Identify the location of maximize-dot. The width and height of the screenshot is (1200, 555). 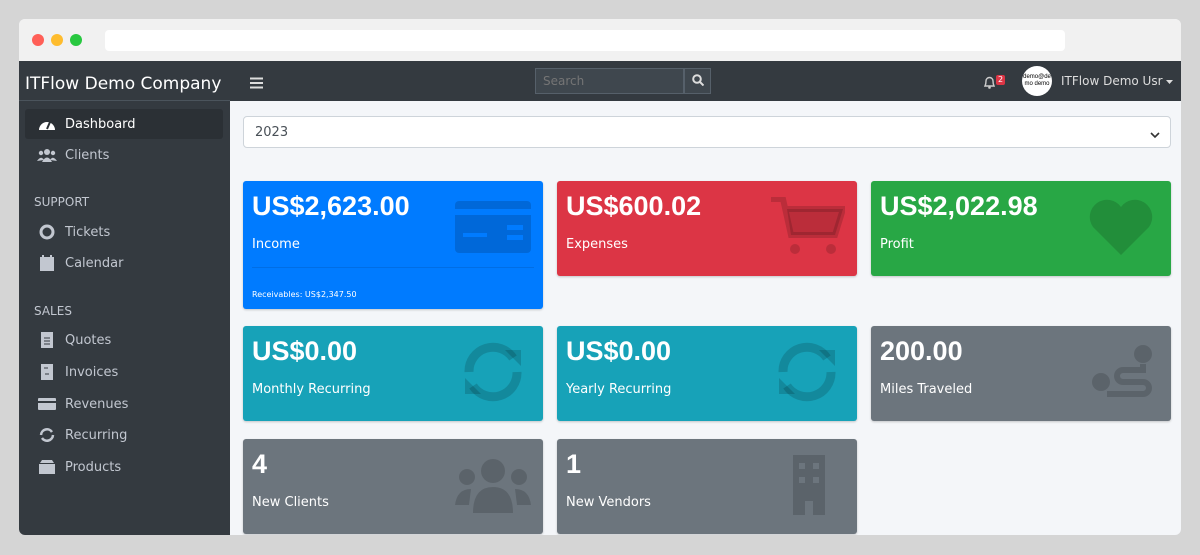
(76, 40).